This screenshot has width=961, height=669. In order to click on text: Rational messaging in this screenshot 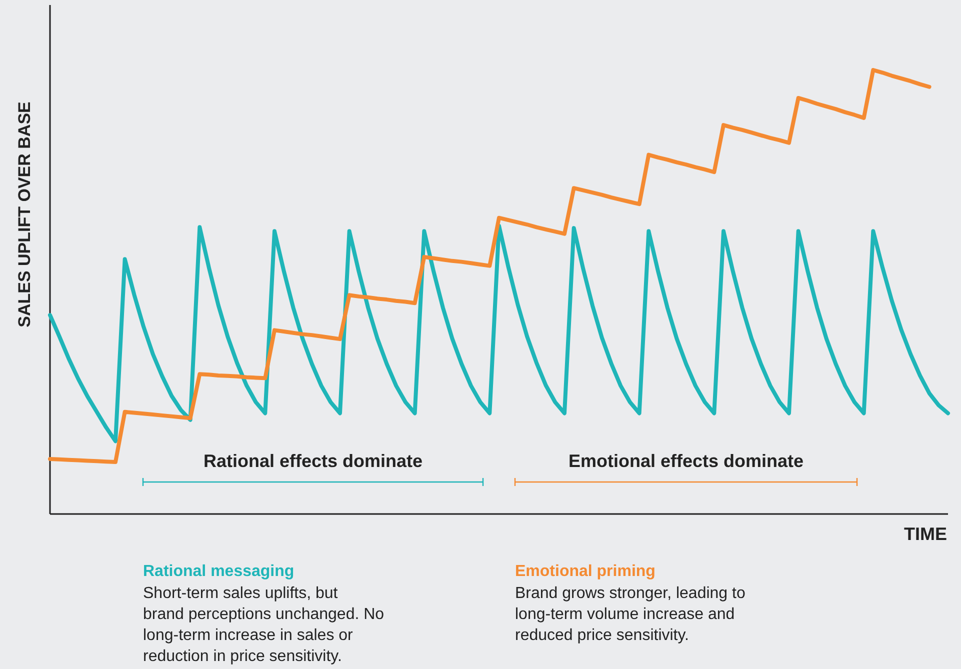, I will do `click(218, 571)`.